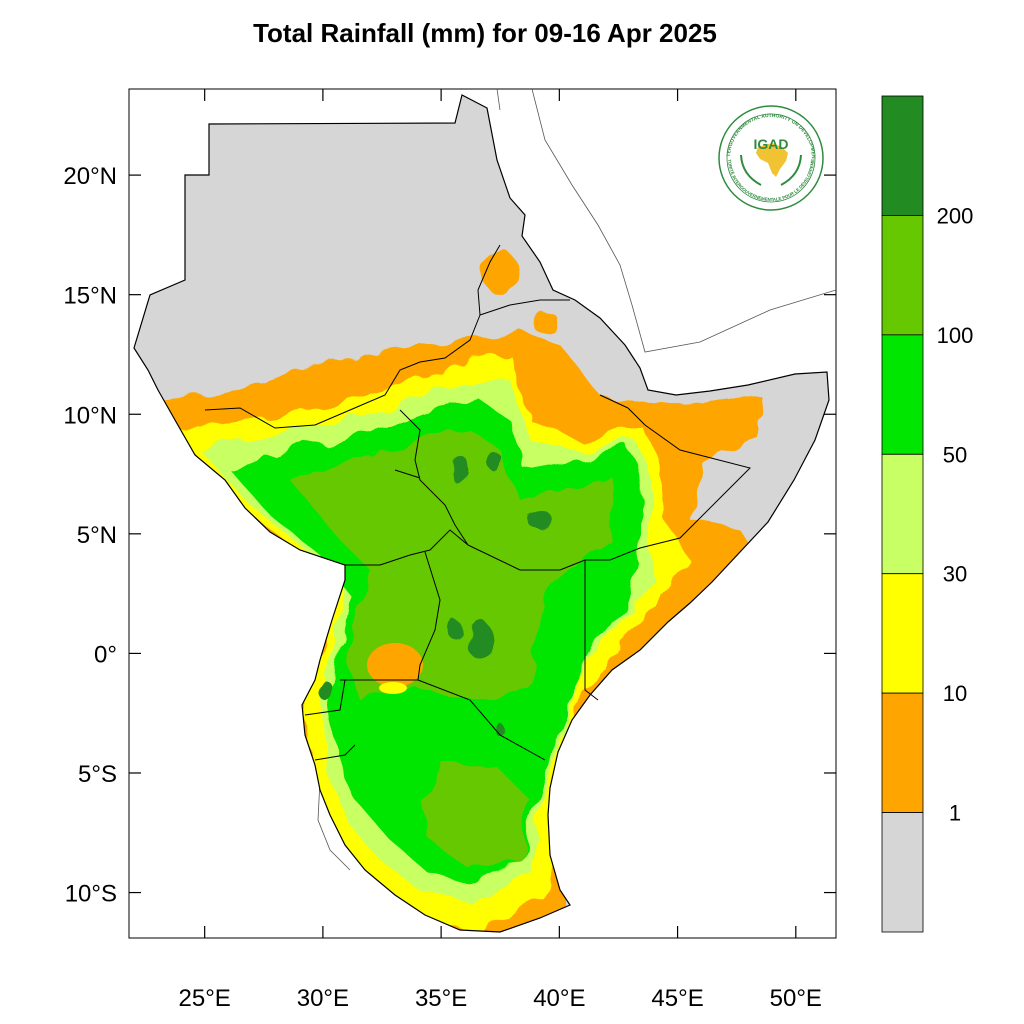  Describe the element at coordinates (677, 998) in the screenshot. I see `lon-tick-label: 45°E` at that location.